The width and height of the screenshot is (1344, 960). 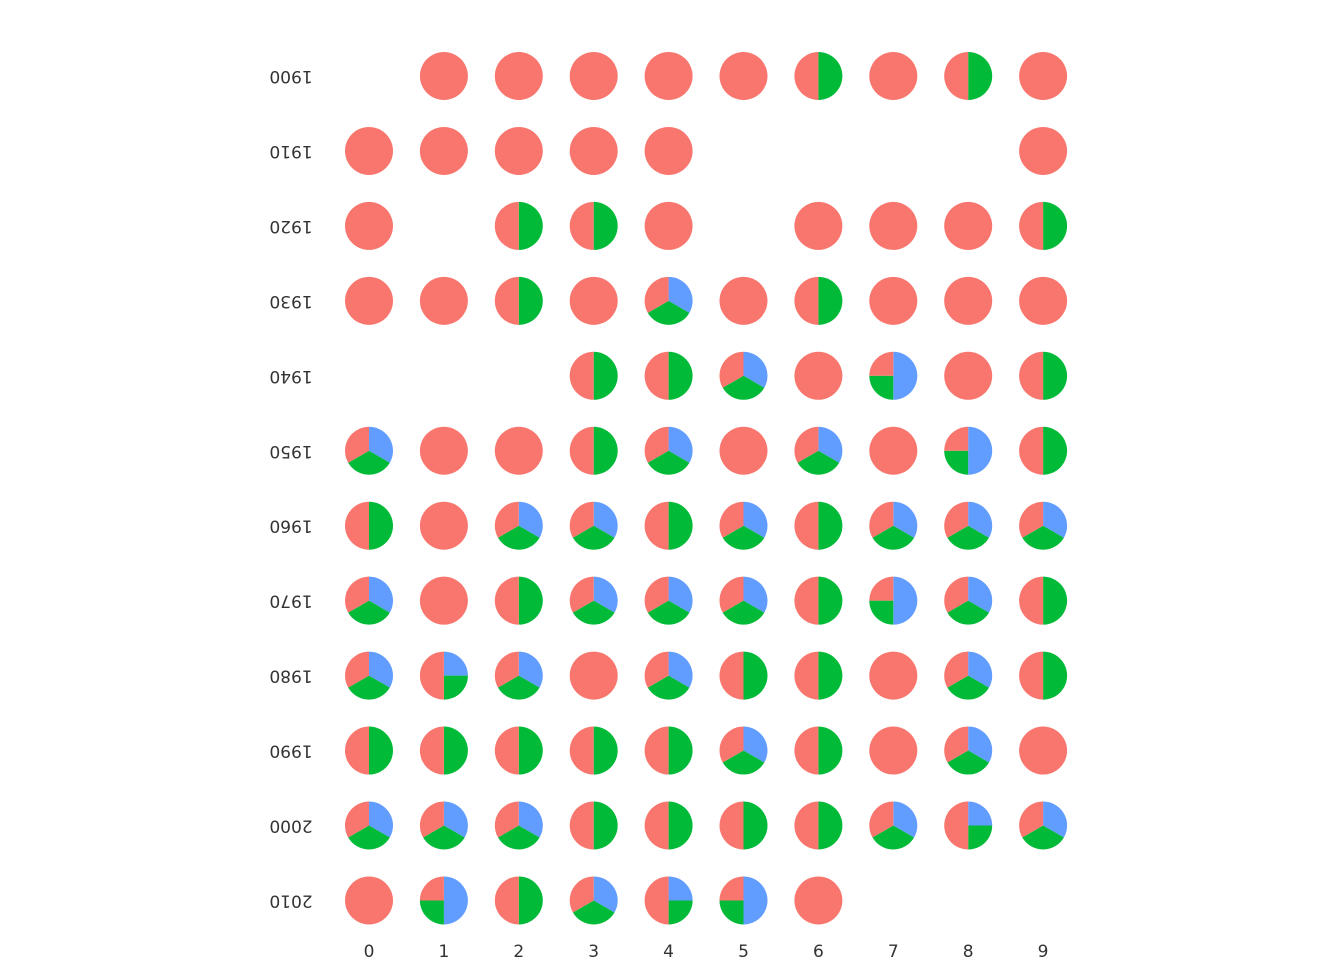 I want to click on x-tick-label: 4, so click(x=668, y=951).